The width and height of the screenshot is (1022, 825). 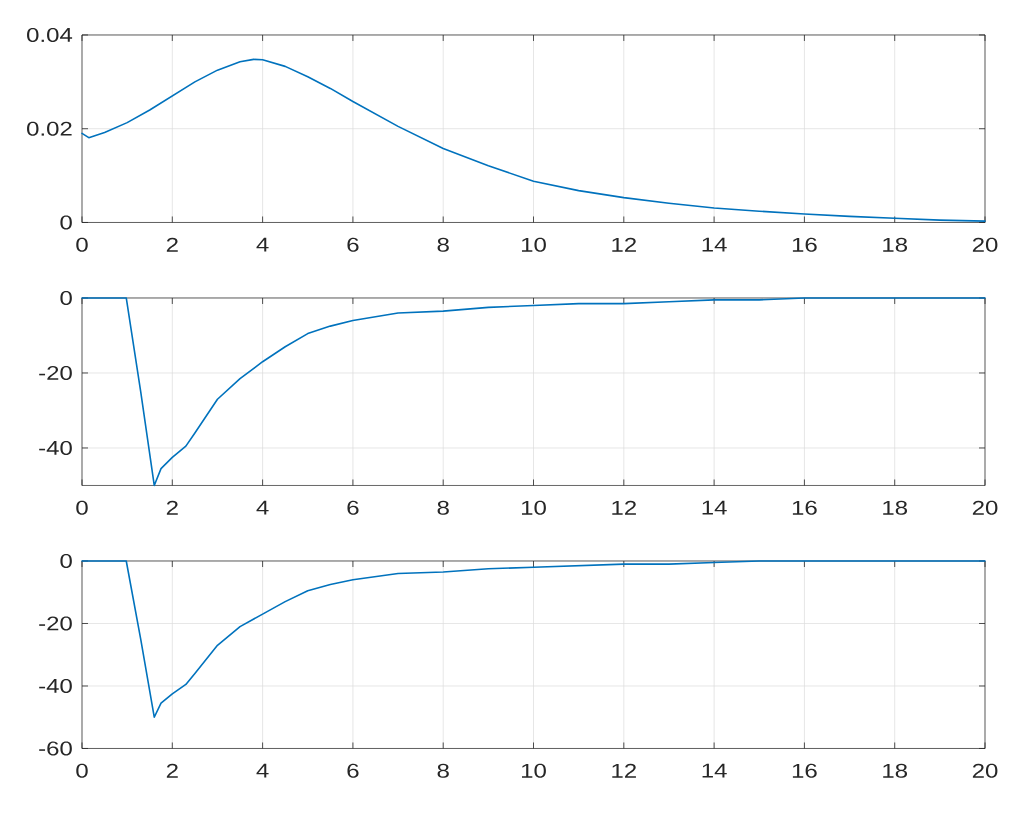 I want to click on y-tick-label: 0.02, so click(x=49, y=128).